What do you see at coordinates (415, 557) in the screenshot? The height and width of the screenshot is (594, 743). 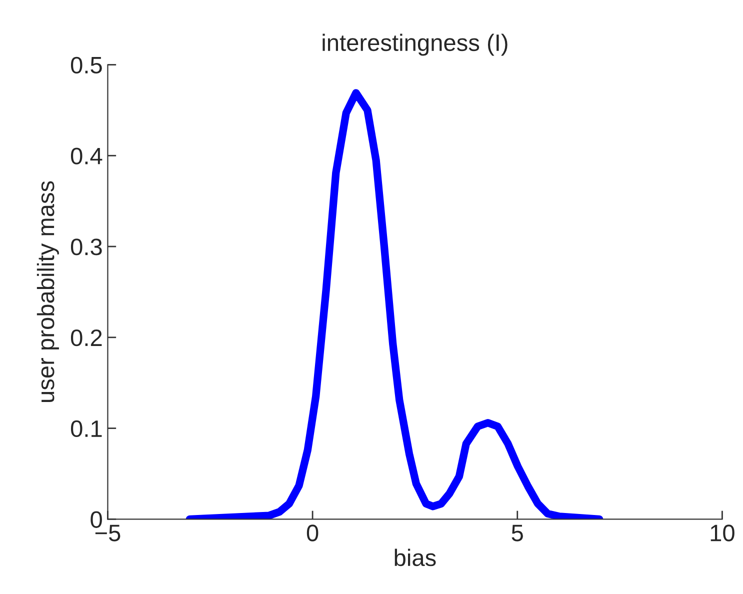 I see `x-axis-title: bias` at bounding box center [415, 557].